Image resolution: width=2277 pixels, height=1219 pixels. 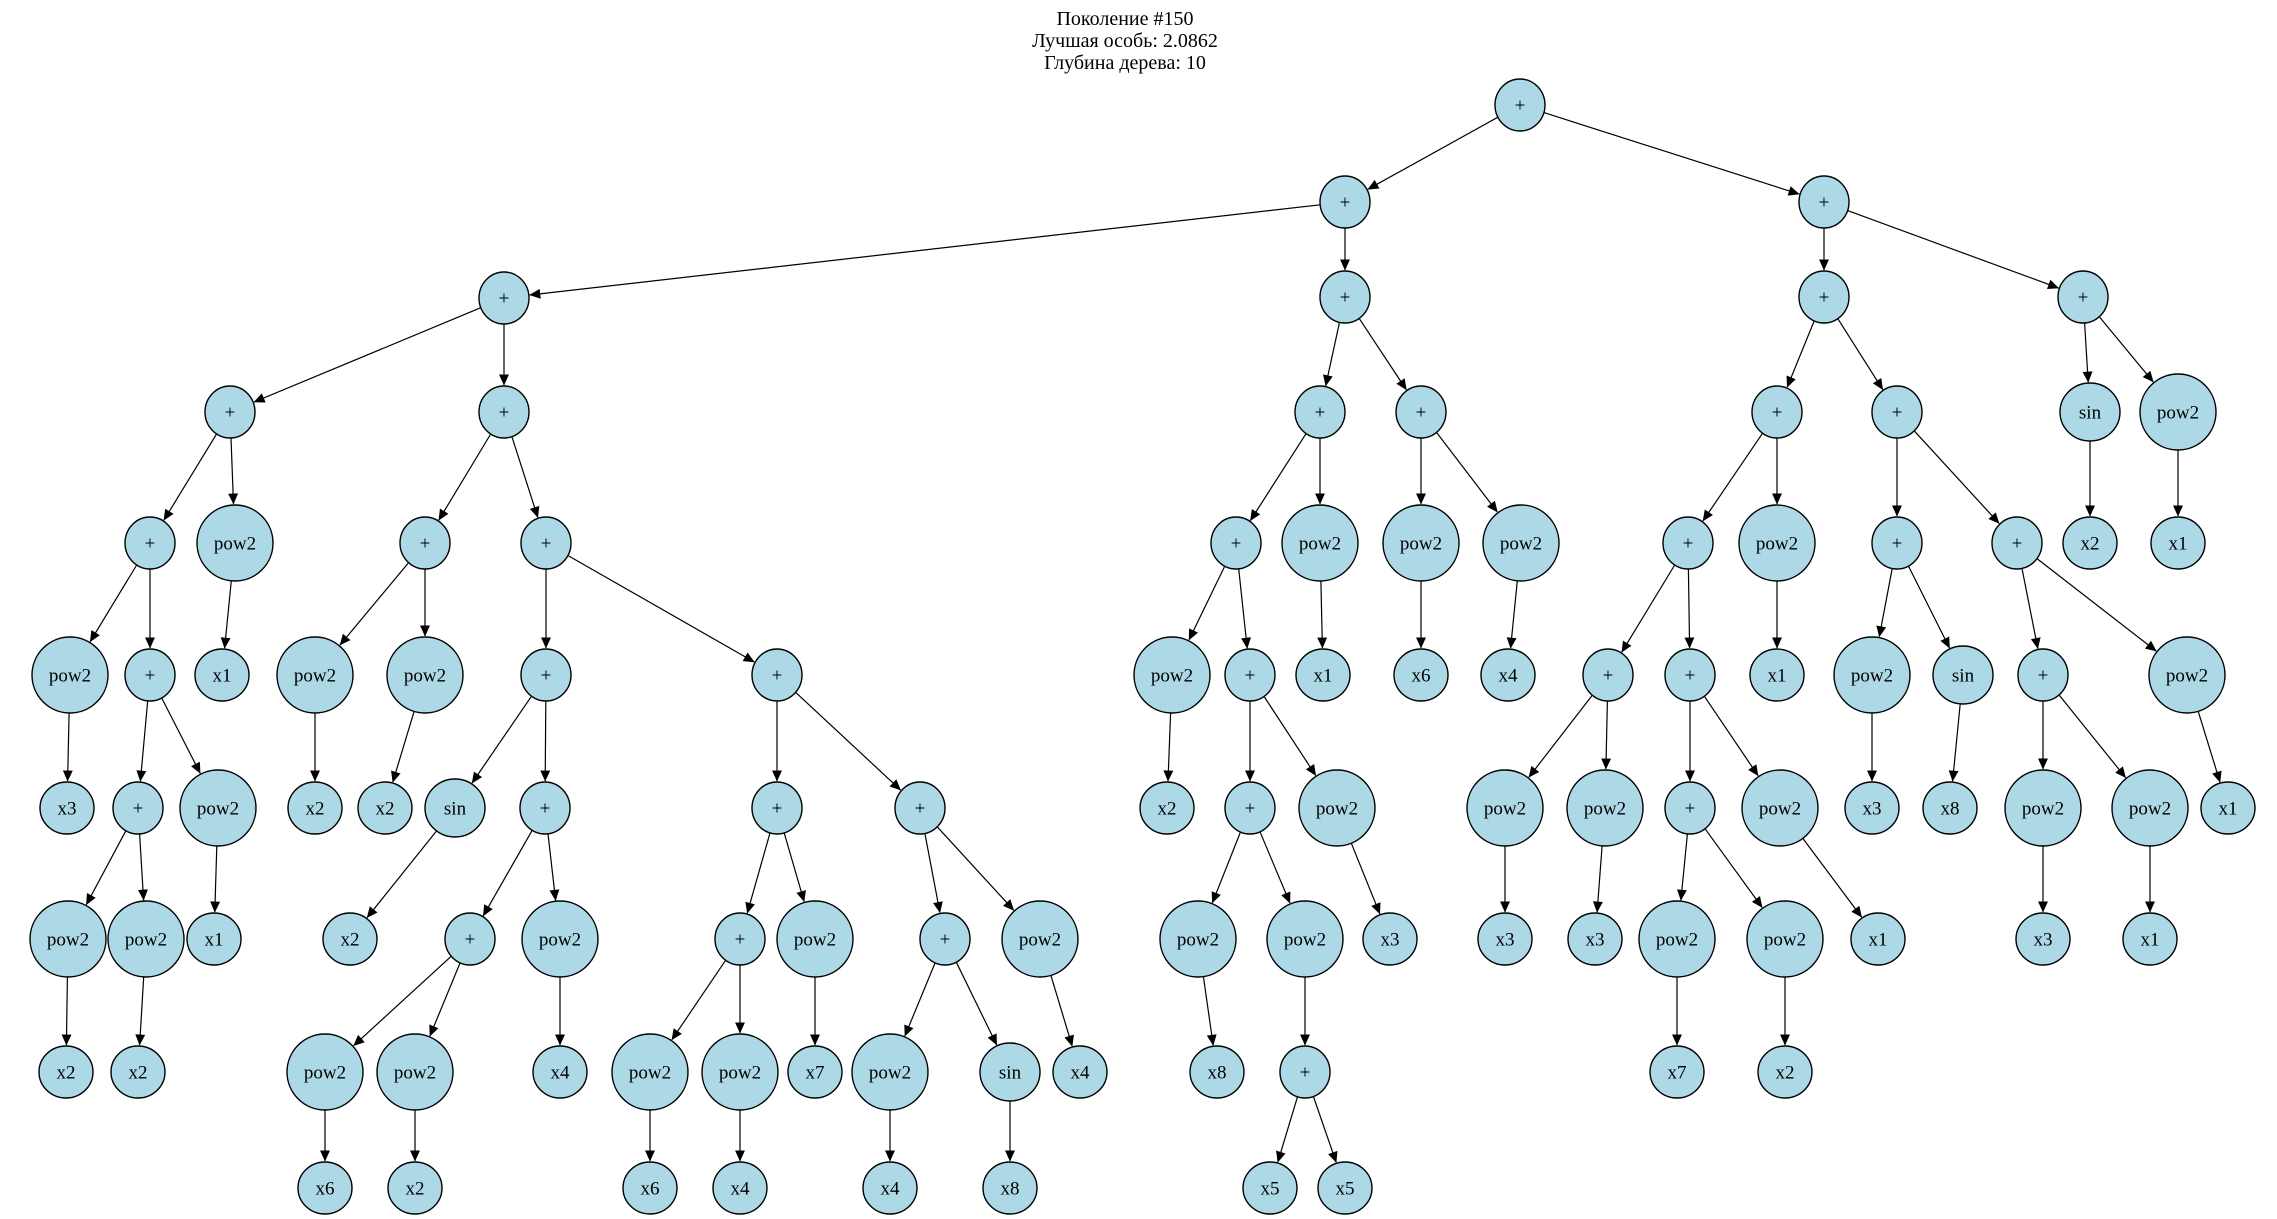 I want to click on node-label: x3, so click(x=1390, y=940).